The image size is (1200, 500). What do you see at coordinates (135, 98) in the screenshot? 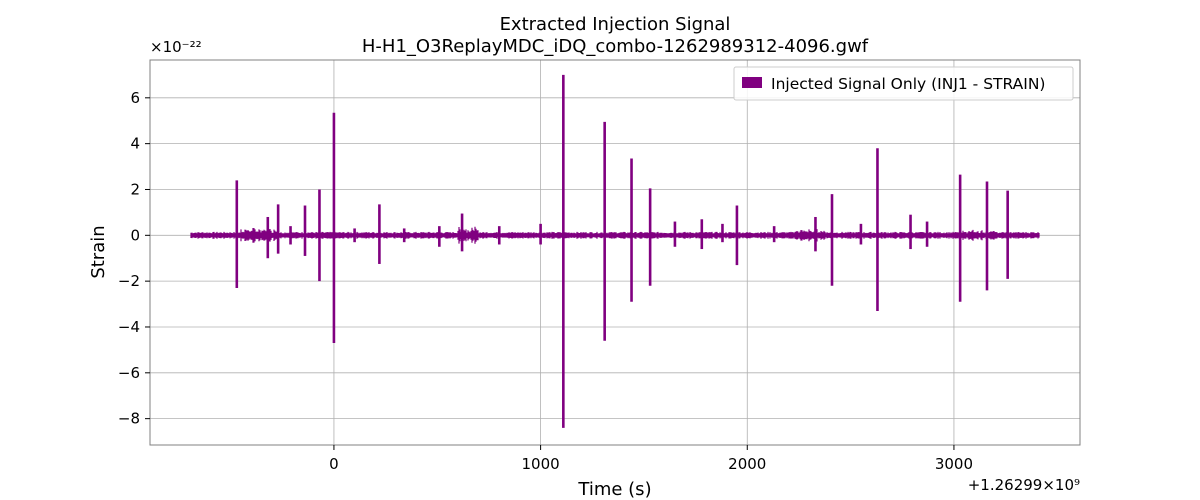
I see `y-tick-label: 6` at bounding box center [135, 98].